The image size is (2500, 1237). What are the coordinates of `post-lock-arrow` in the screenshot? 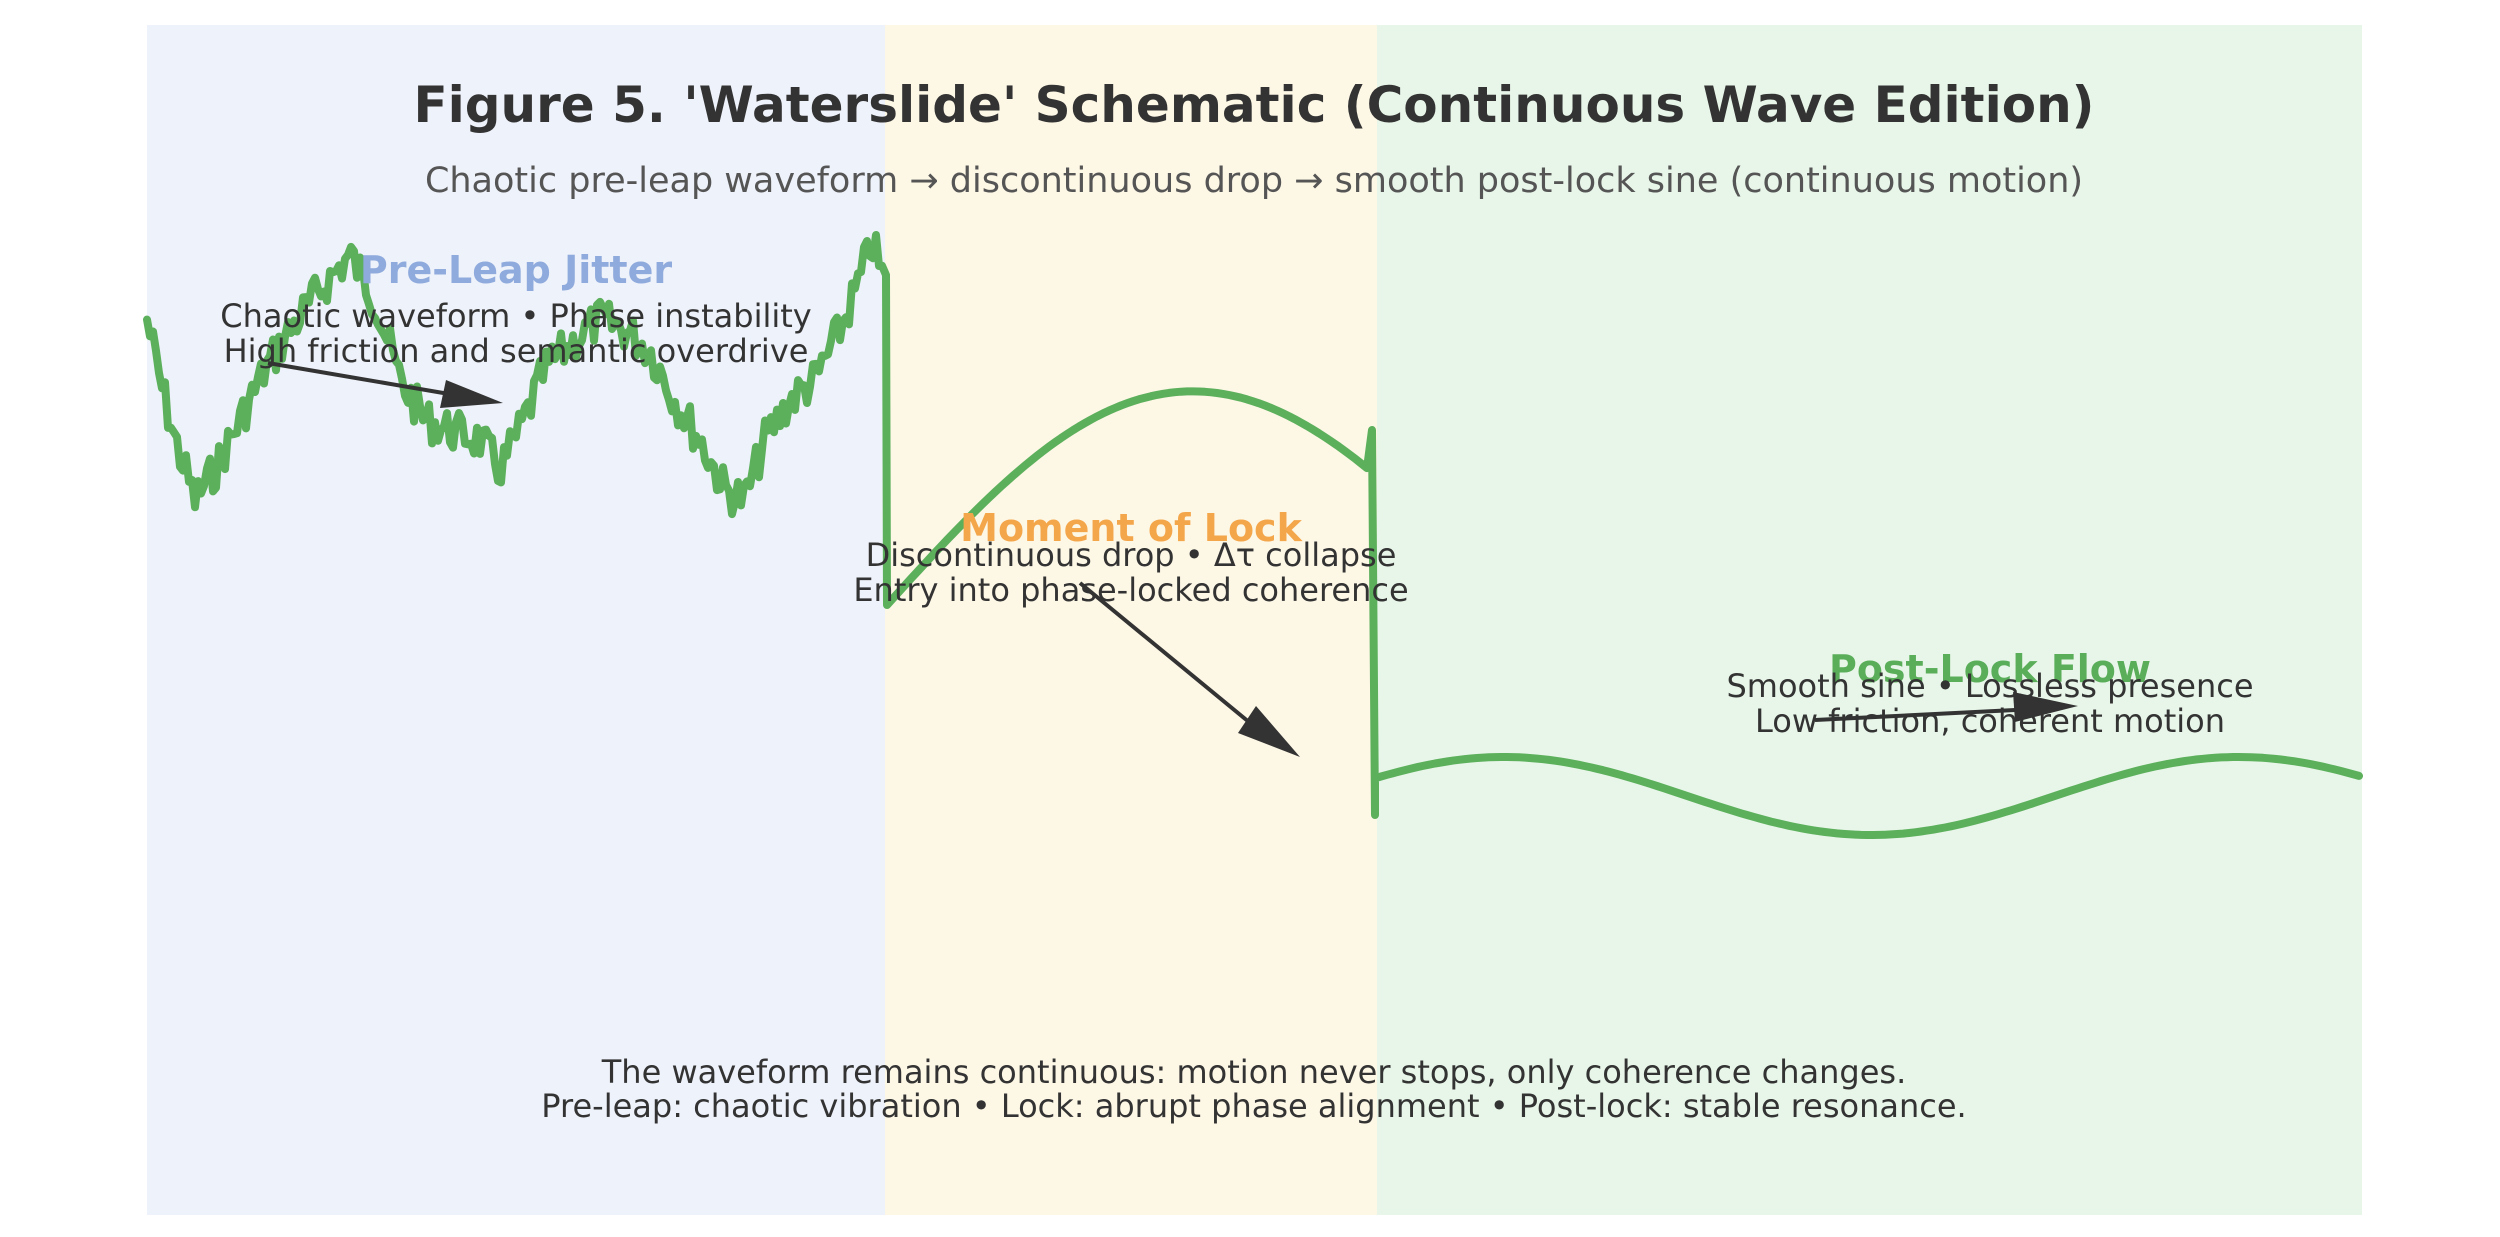 It's located at (1946, 707).